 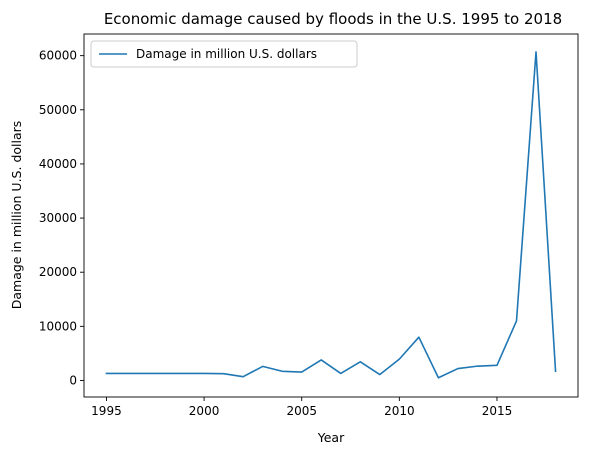 What do you see at coordinates (331, 437) in the screenshot?
I see `x-axis-label: Year` at bounding box center [331, 437].